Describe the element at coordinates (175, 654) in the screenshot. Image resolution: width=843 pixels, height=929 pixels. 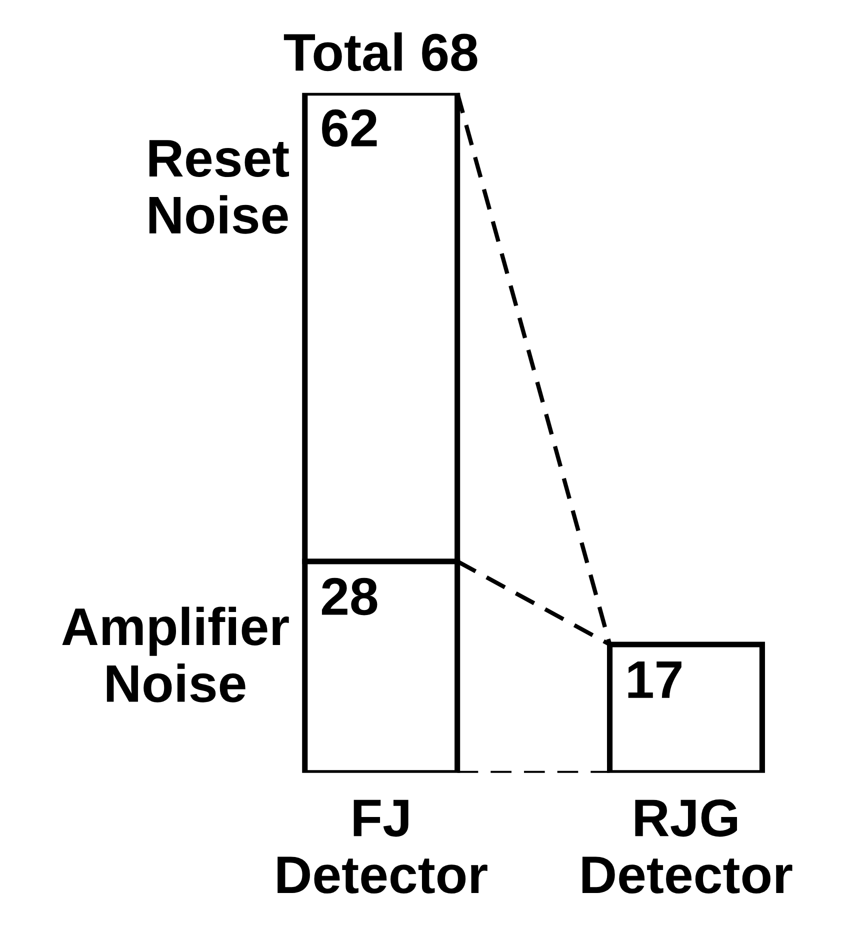
I see `series-label: Amplifier Noise` at that location.